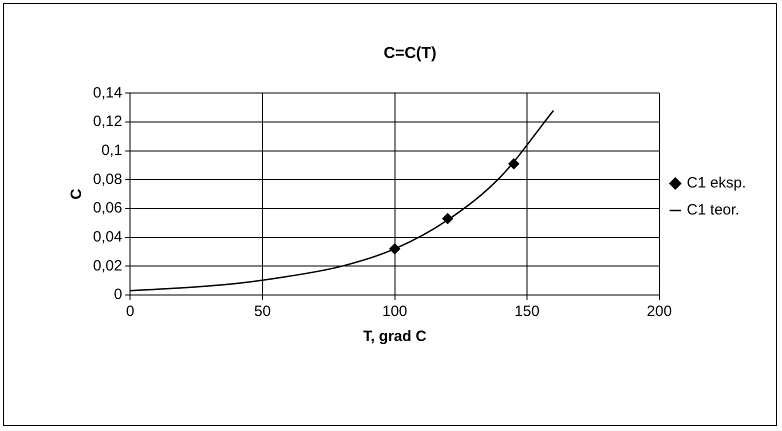  I want to click on y-tick-label: 0,06, so click(107, 208).